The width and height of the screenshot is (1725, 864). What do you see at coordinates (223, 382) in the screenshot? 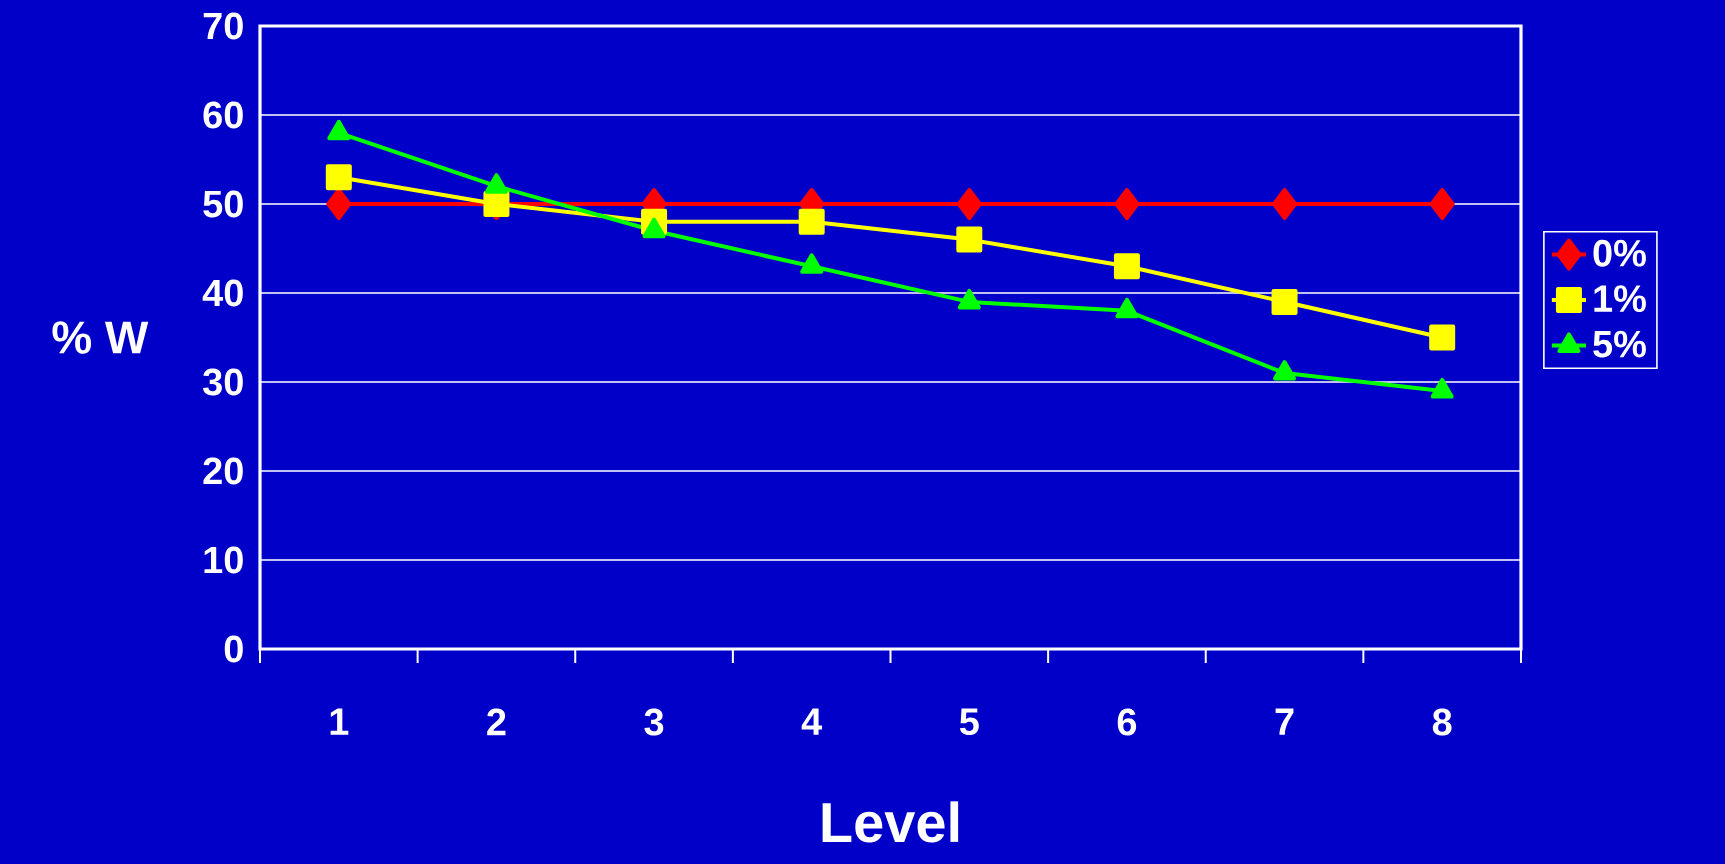
I see `y-tick-label: 30` at bounding box center [223, 382].